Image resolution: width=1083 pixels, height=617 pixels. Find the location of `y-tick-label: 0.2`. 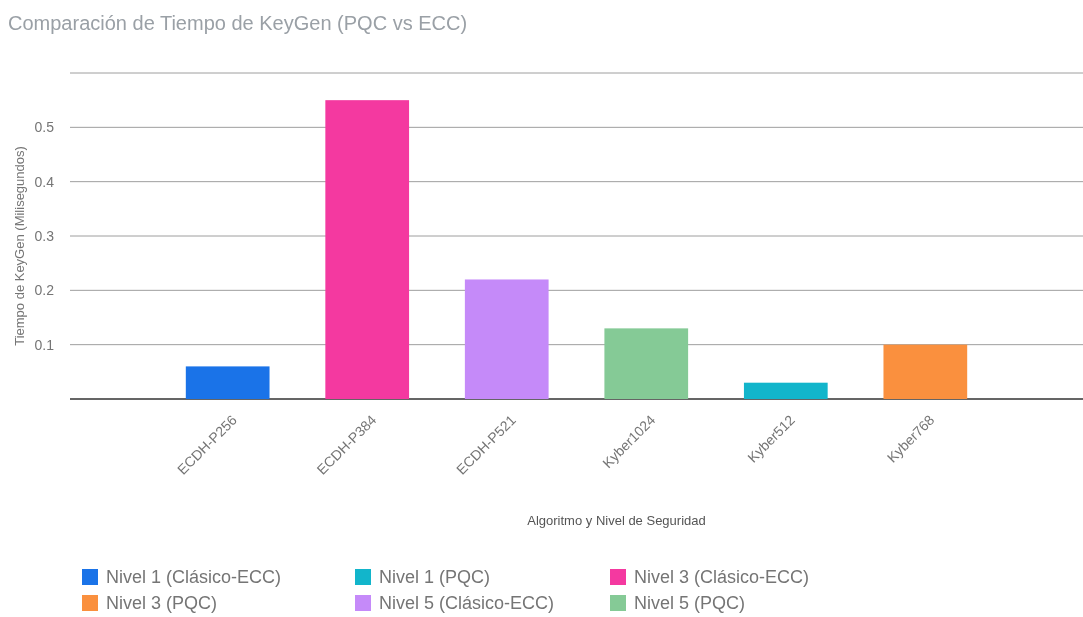

y-tick-label: 0.2 is located at coordinates (44, 290).